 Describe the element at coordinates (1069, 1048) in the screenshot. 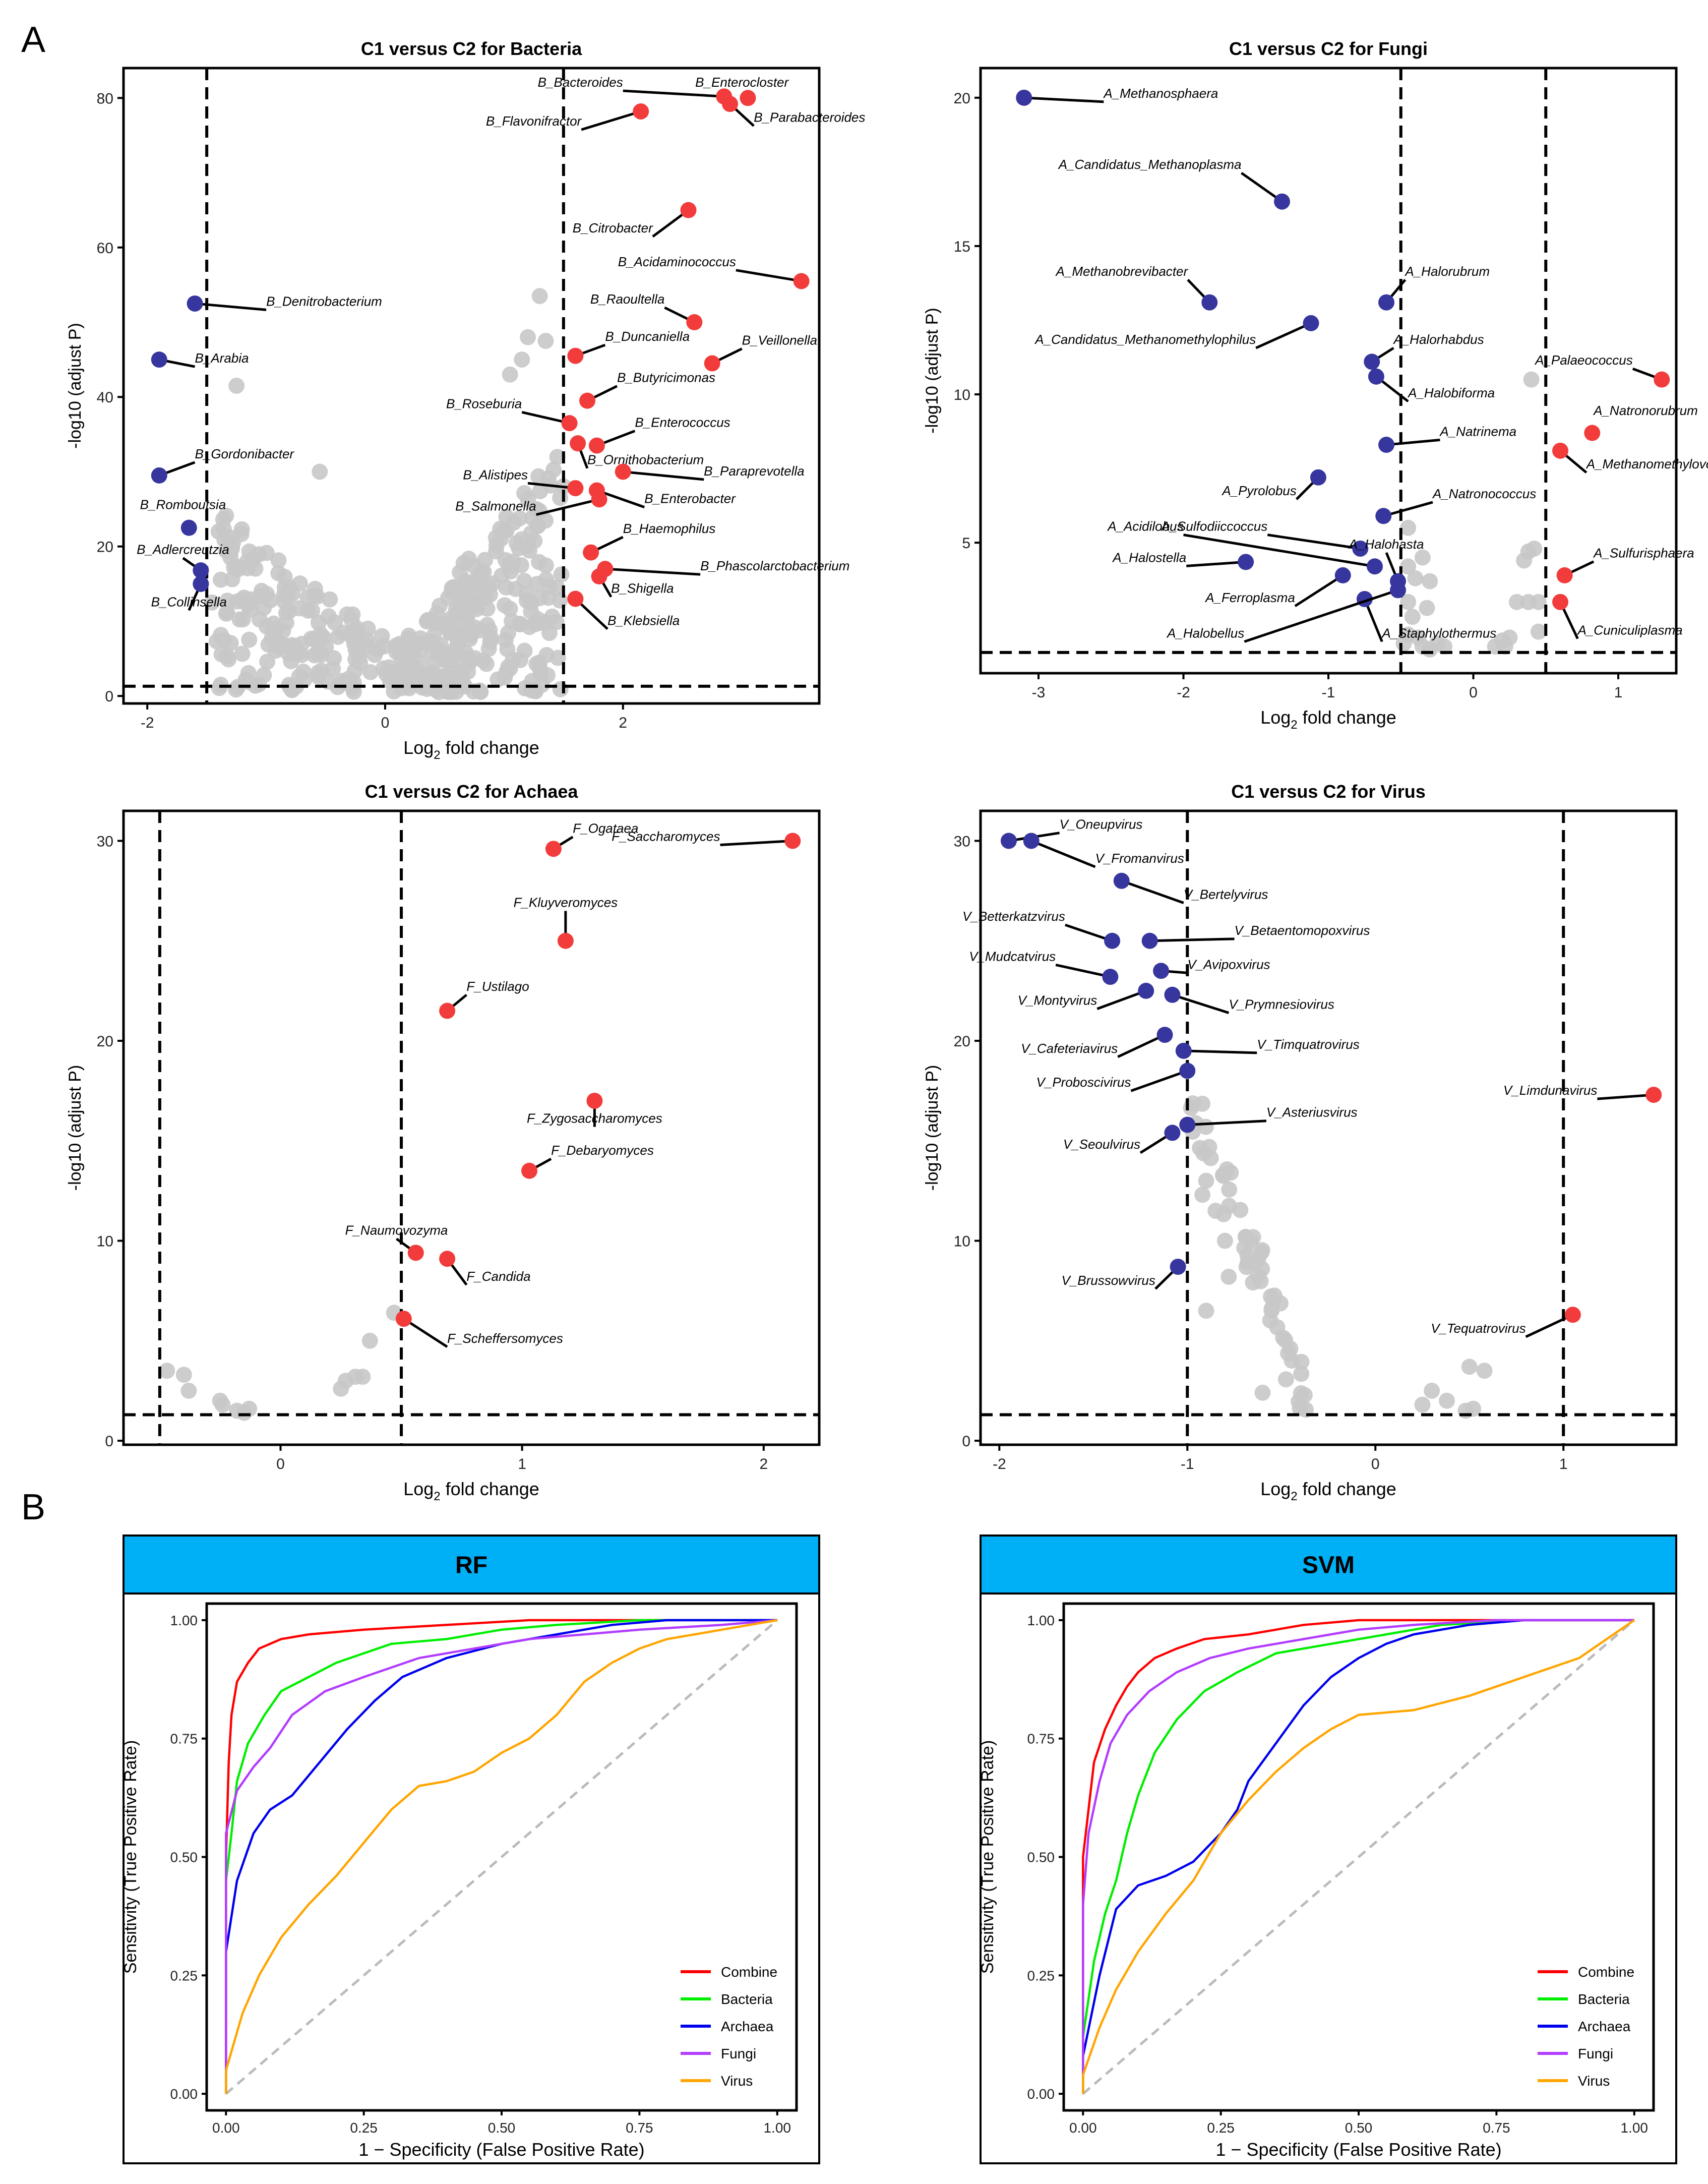

I see `point-label: V_Cafeteriavirus` at that location.